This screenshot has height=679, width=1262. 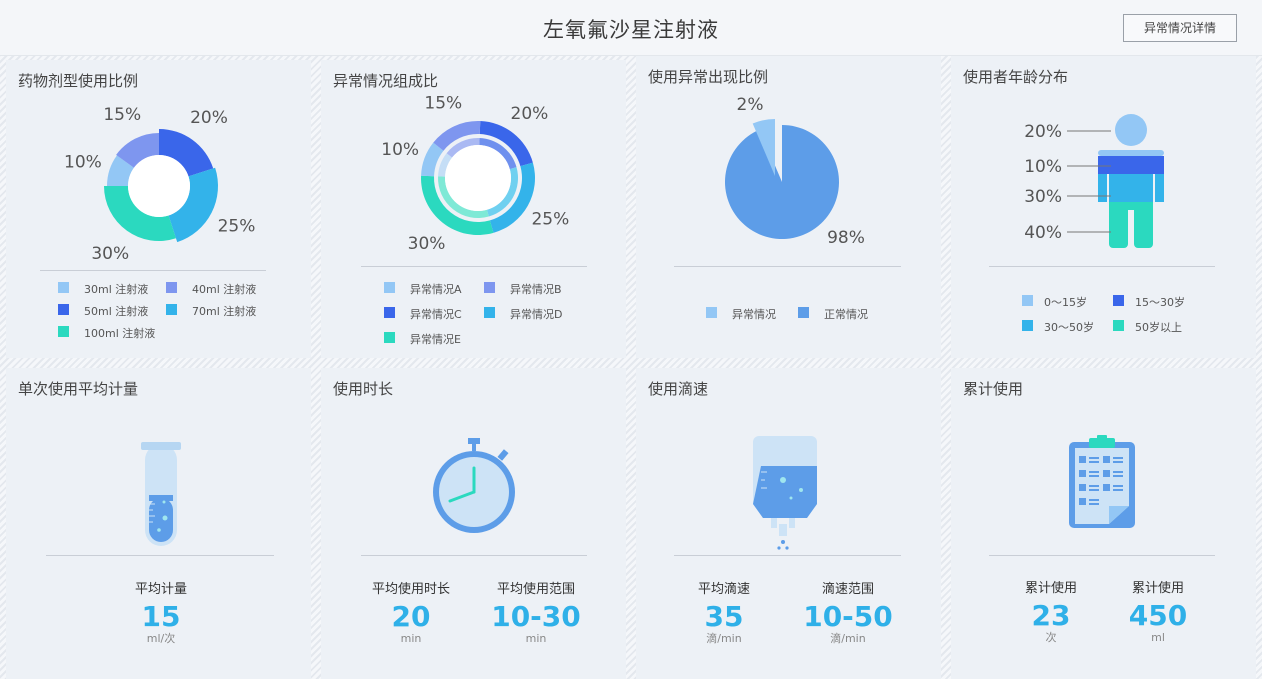 I want to click on stat-unit: ml, so click(x=1158, y=637).